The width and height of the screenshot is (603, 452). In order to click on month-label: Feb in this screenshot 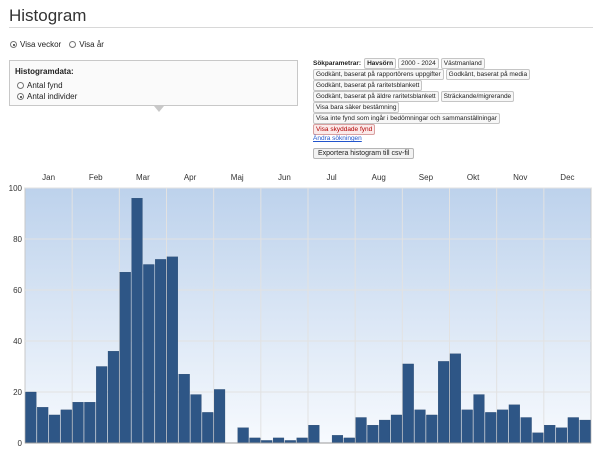, I will do `click(96, 177)`.